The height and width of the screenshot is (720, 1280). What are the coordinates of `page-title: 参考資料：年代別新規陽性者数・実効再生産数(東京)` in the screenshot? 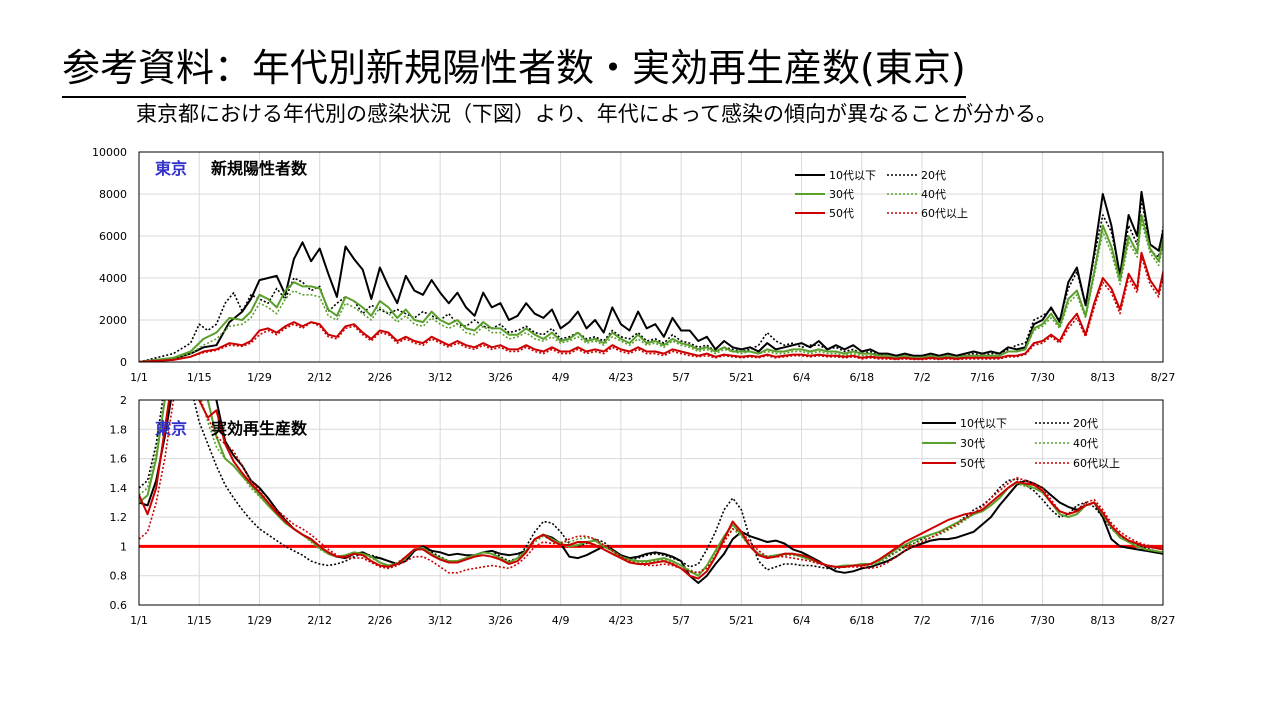 It's located at (514, 70).